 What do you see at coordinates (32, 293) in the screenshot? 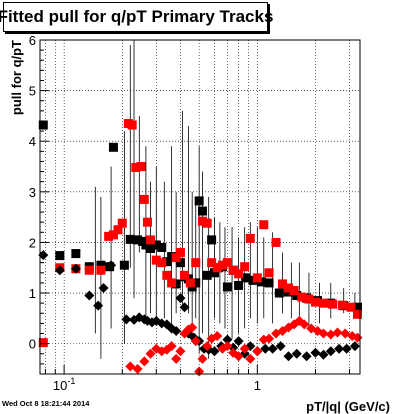
I see `y-tick-label: 1` at bounding box center [32, 293].